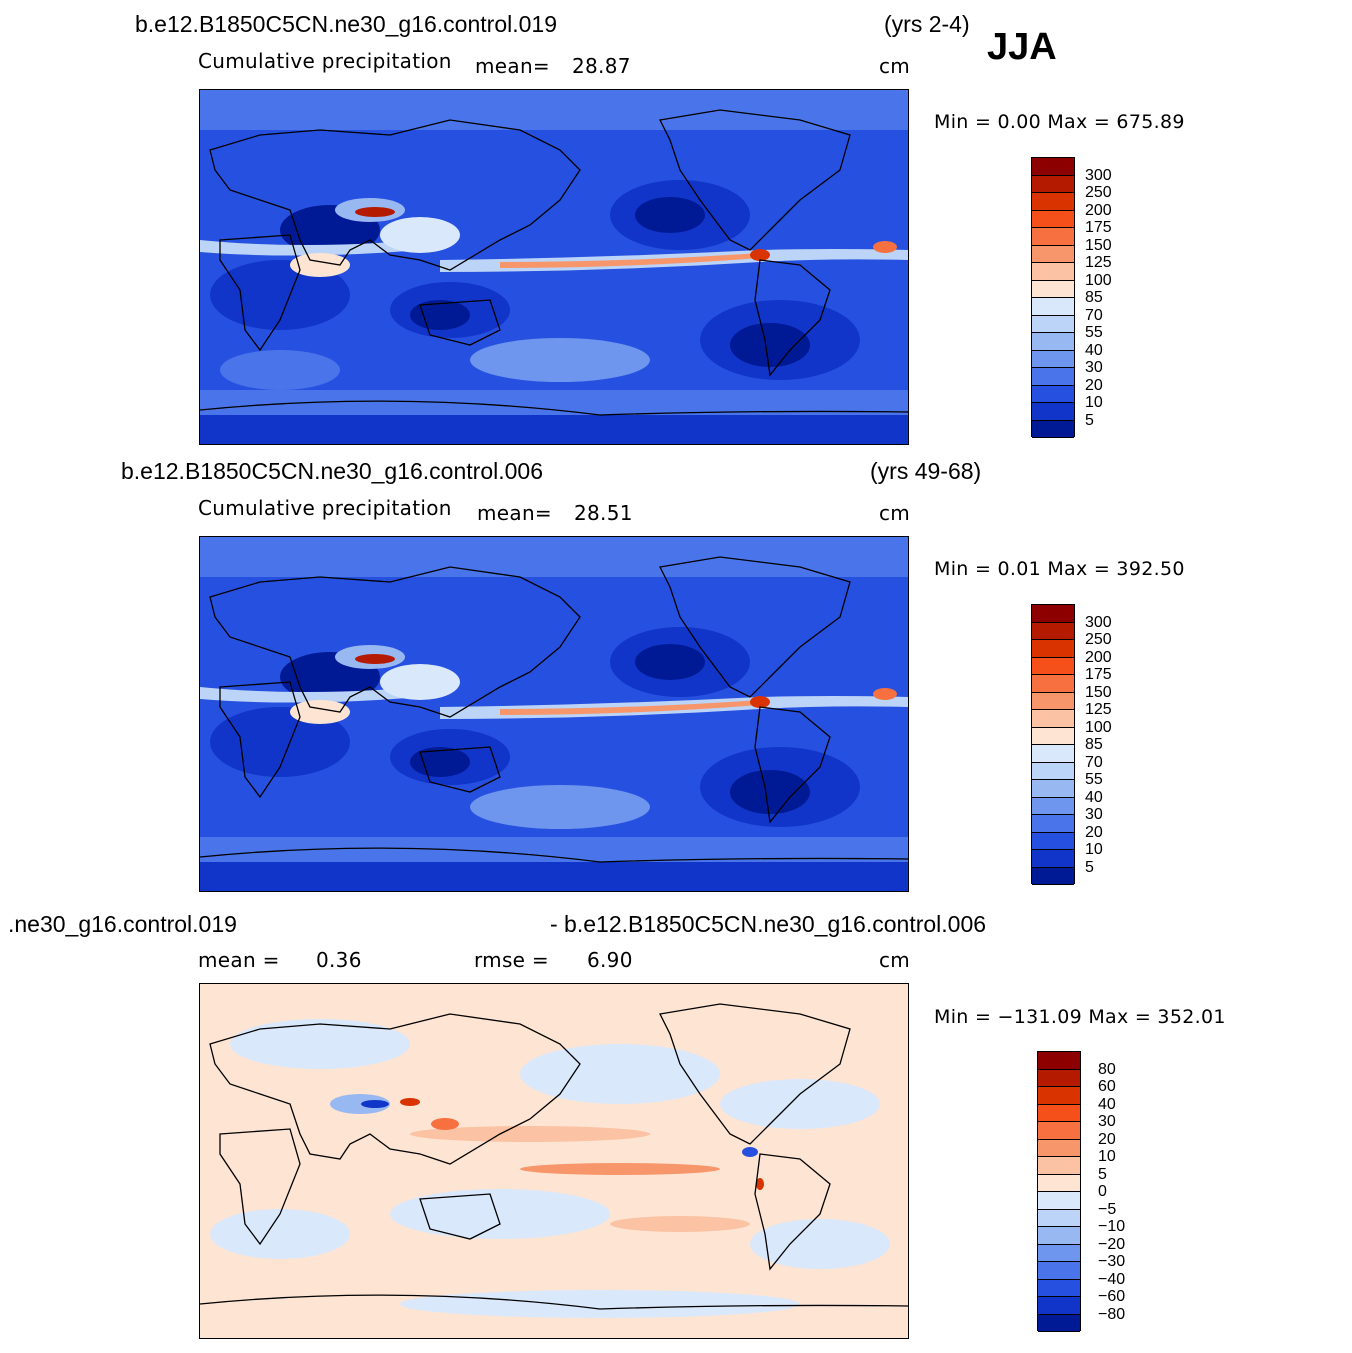 The height and width of the screenshot is (1353, 1352). I want to click on panel1-colorbar, so click(1053, 297).